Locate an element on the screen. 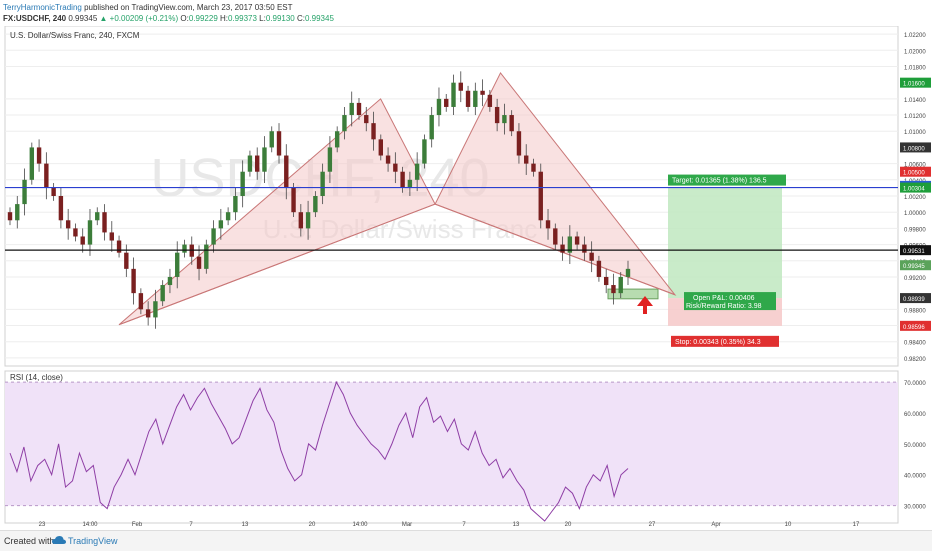  price-tag-label: 0.99345 is located at coordinates (914, 267).